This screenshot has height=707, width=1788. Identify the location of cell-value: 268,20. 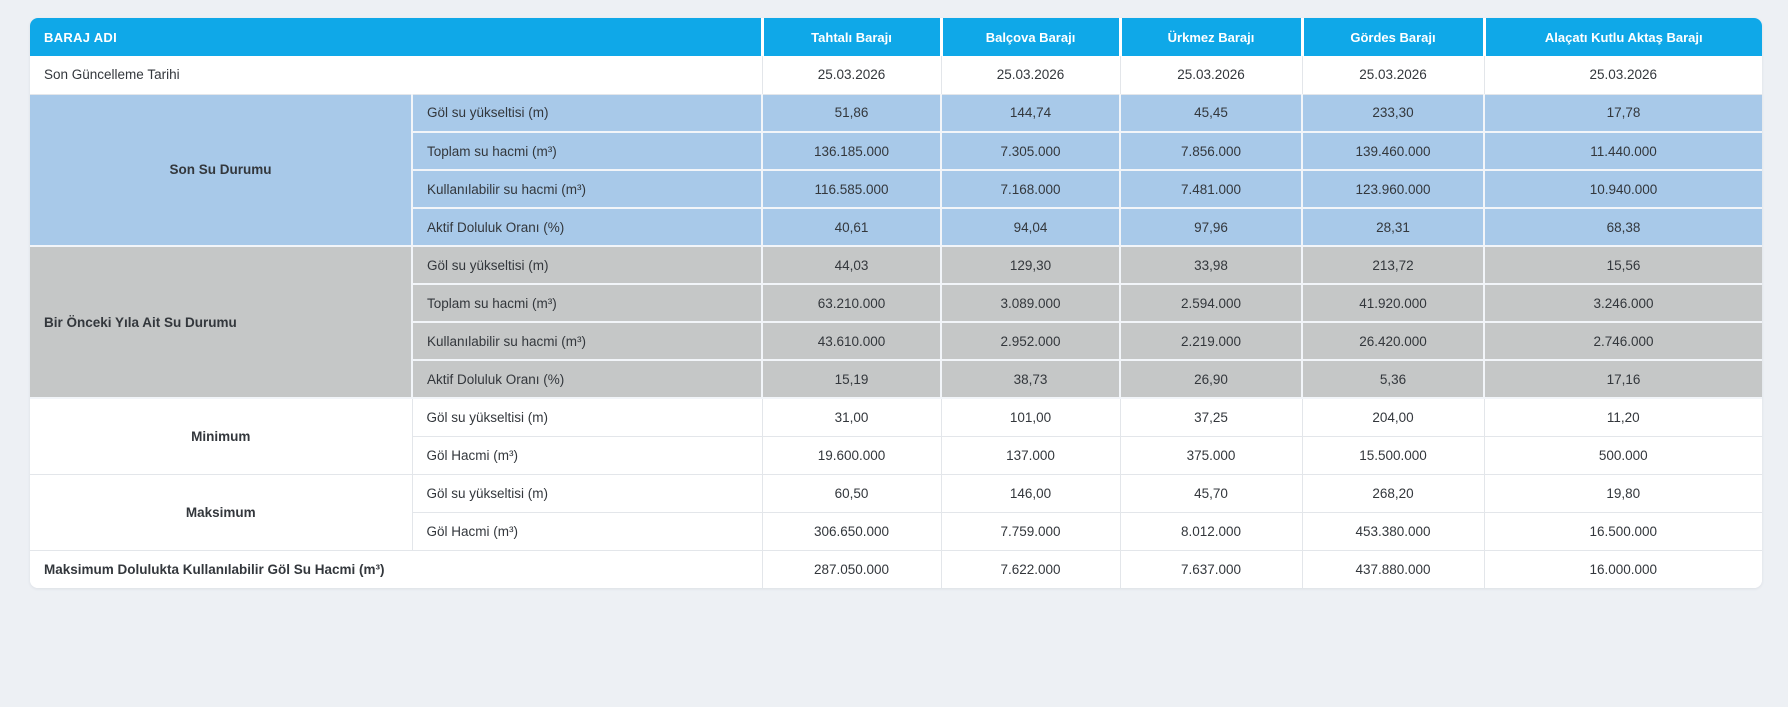
(1393, 493).